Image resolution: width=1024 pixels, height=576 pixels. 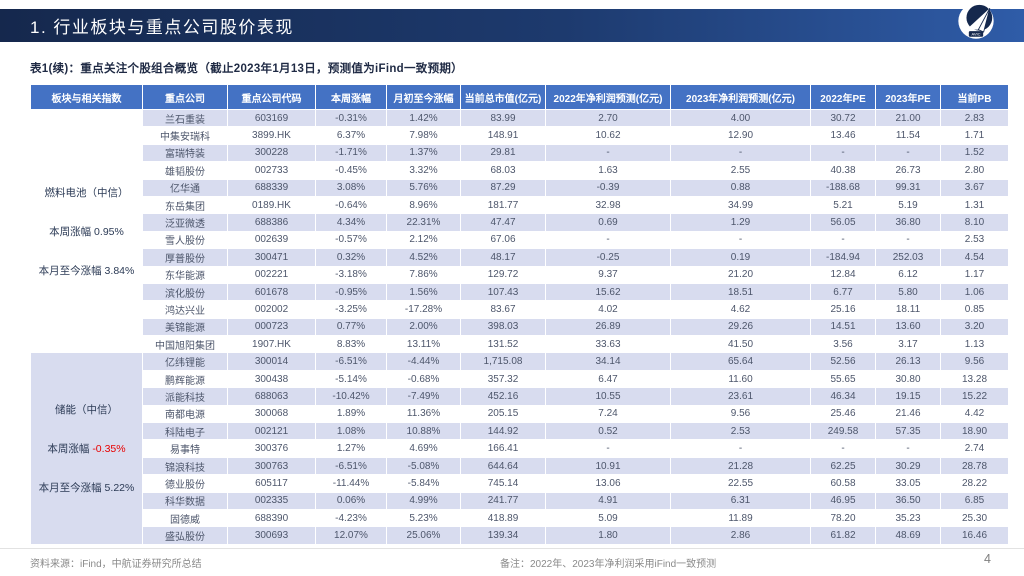 I want to click on cell-pe-2023: 26.73, so click(x=908, y=170).